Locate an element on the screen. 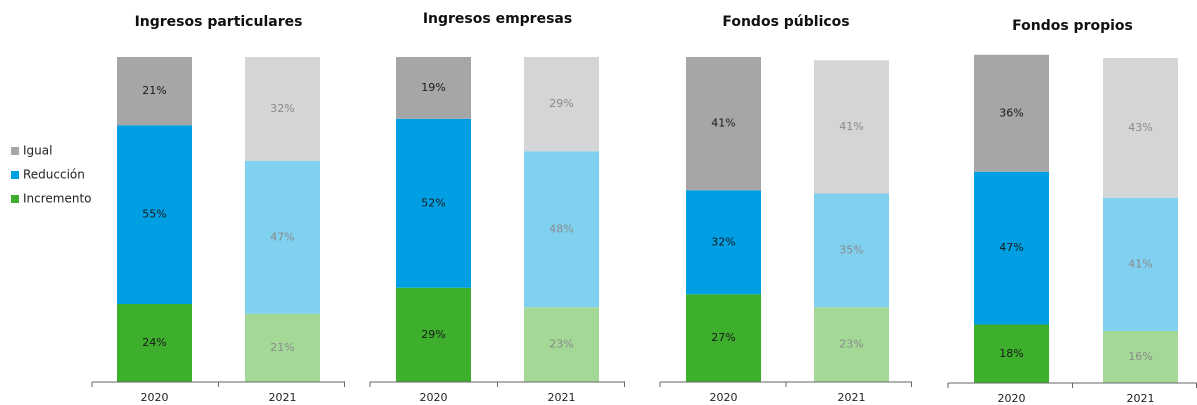  data-label: 52% is located at coordinates (433, 202).